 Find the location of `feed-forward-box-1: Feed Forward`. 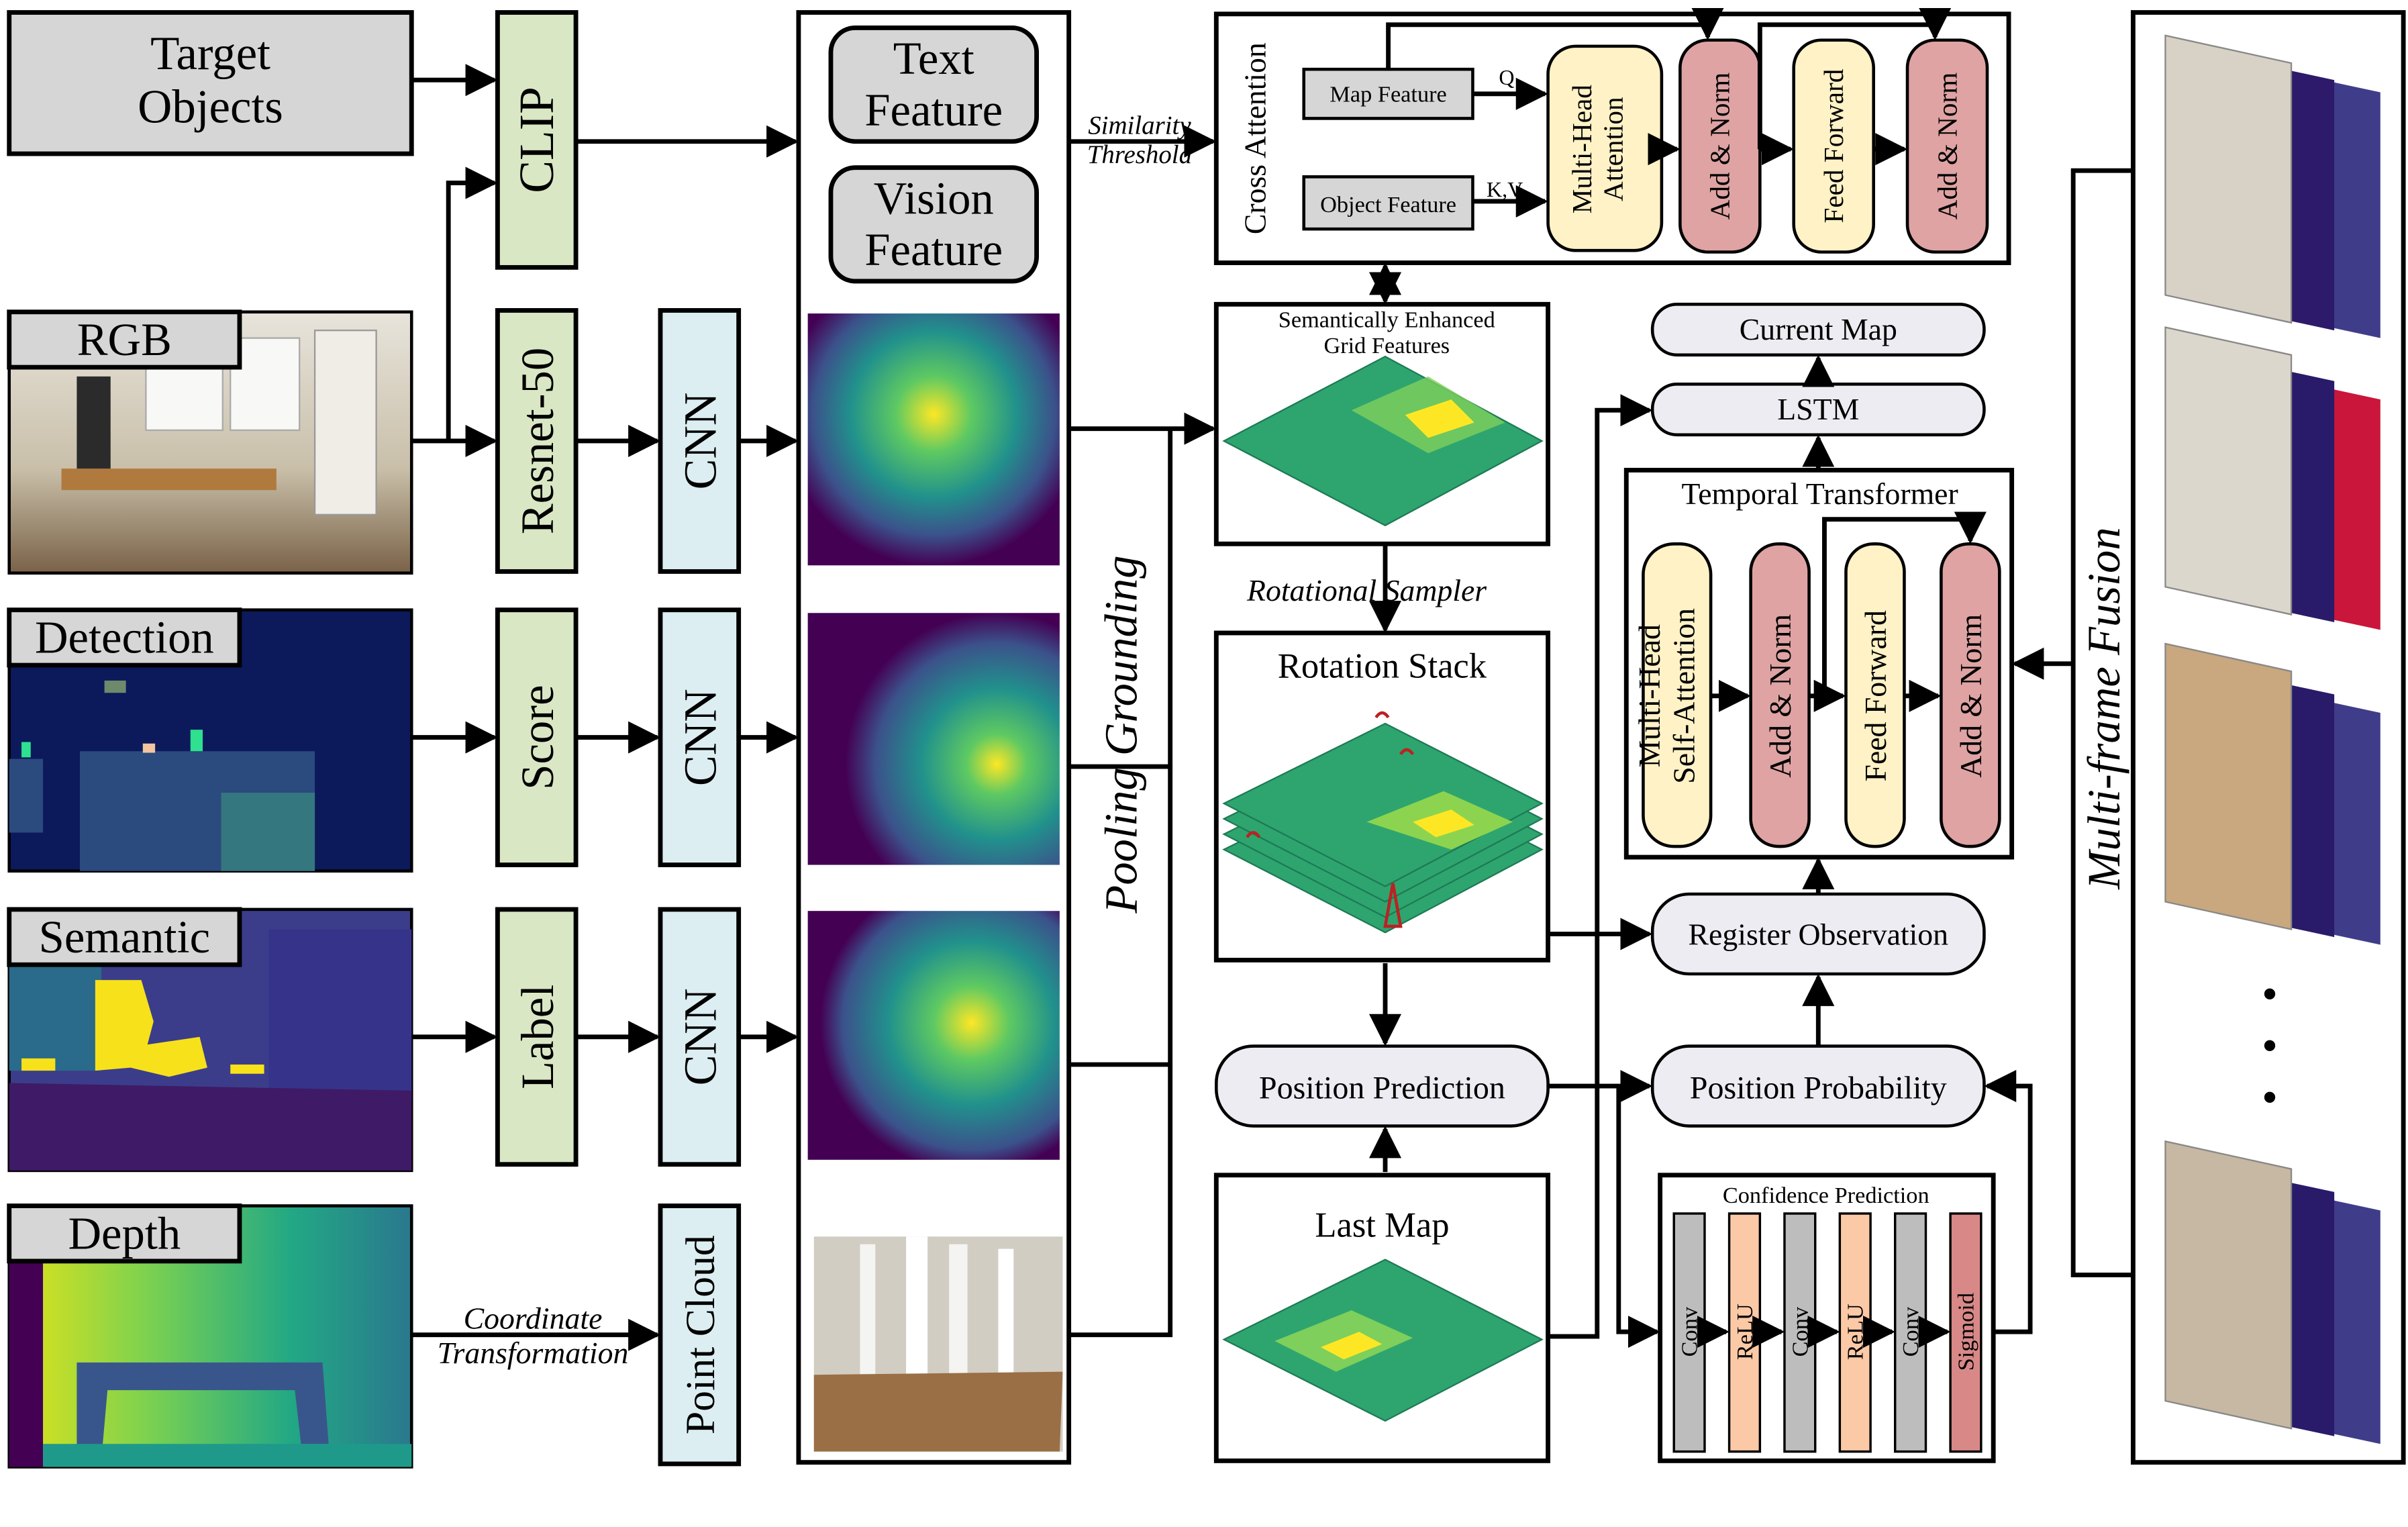

feed-forward-box-1: Feed Forward is located at coordinates (1833, 146).